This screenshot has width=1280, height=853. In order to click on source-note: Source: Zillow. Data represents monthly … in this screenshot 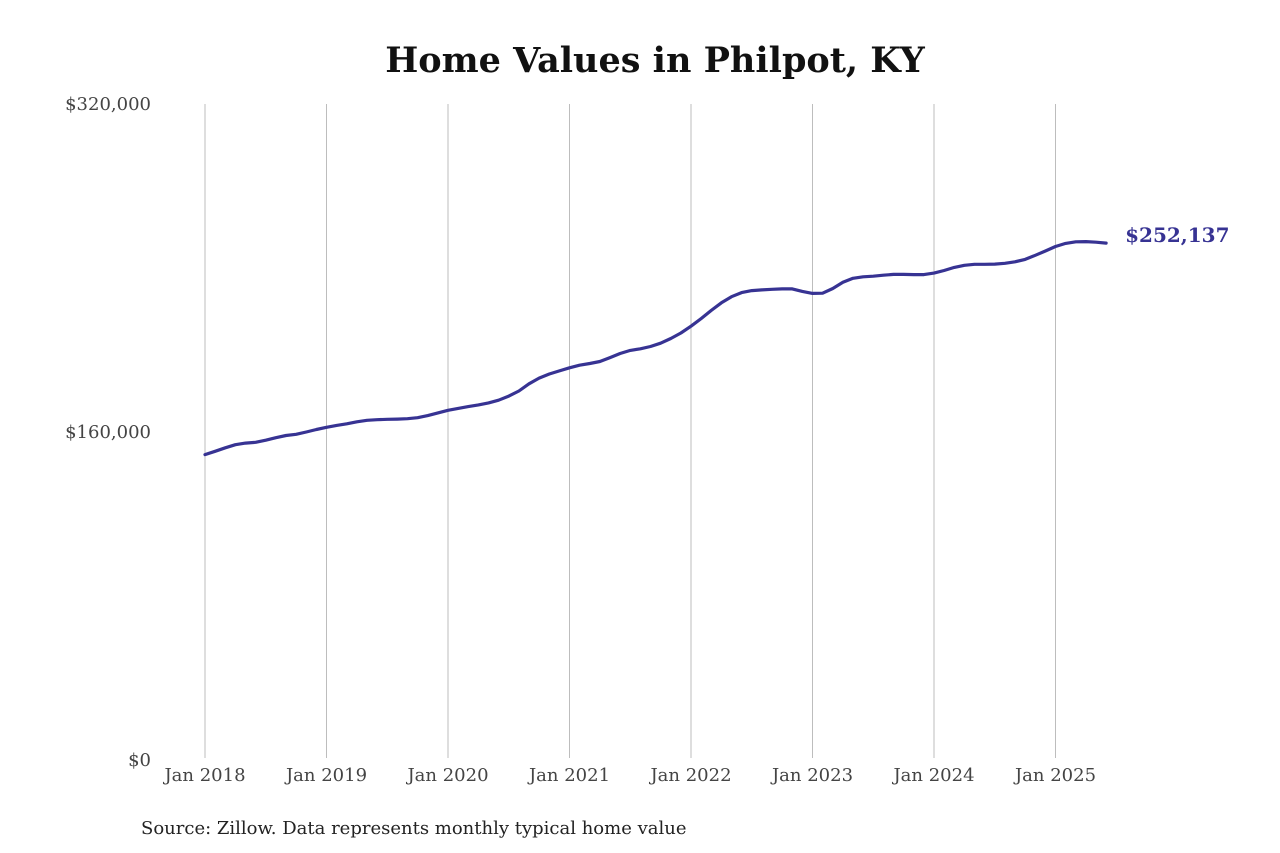, I will do `click(414, 828)`.